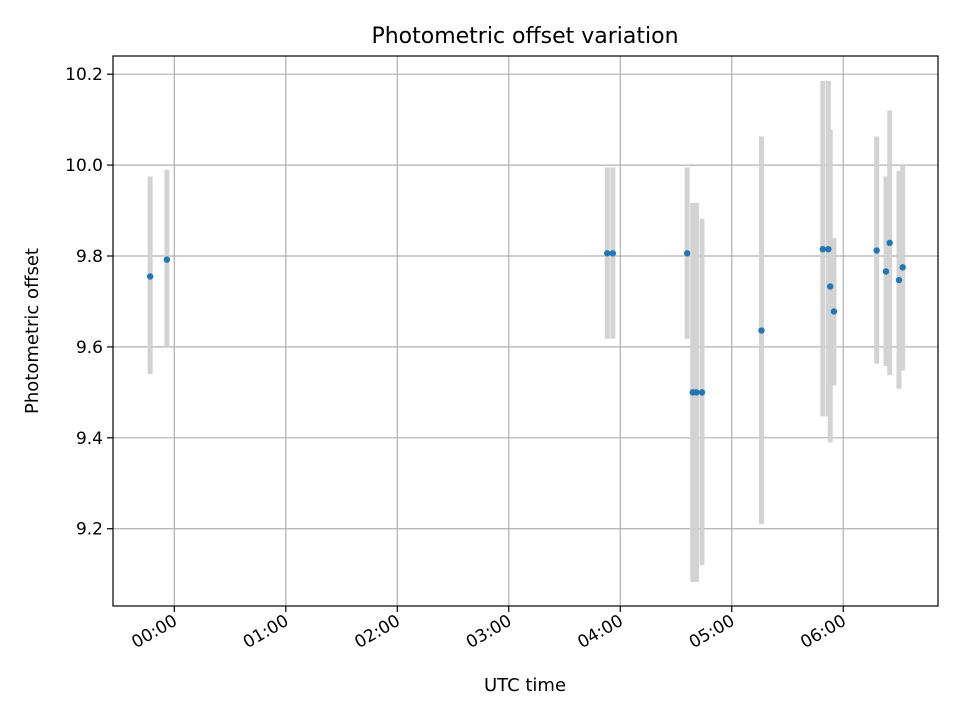 This screenshot has width=960, height=720. I want to click on x-tick-label: 02:00, so click(377, 632).